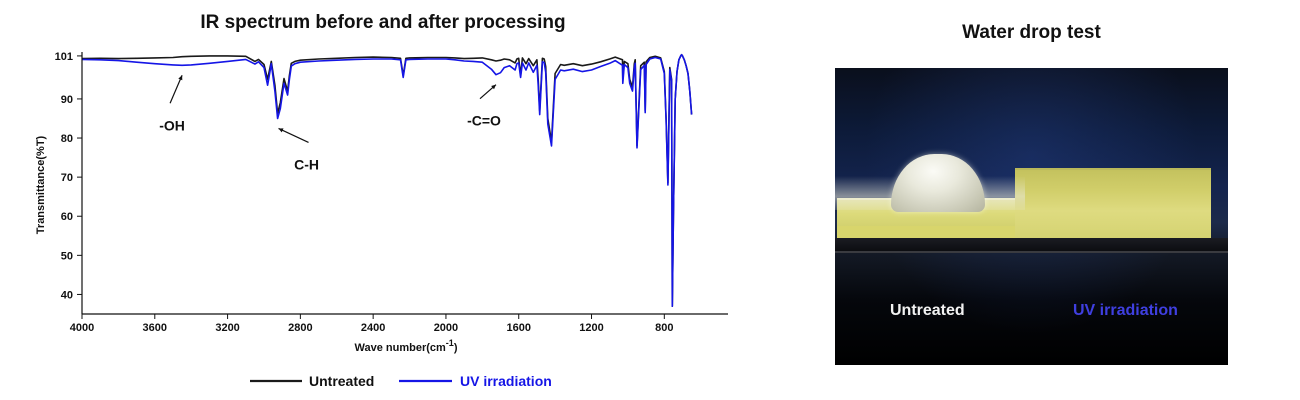 The width and height of the screenshot is (1300, 400). Describe the element at coordinates (401, 381) in the screenshot. I see `chart-legend: Untreated UV irradiation` at that location.